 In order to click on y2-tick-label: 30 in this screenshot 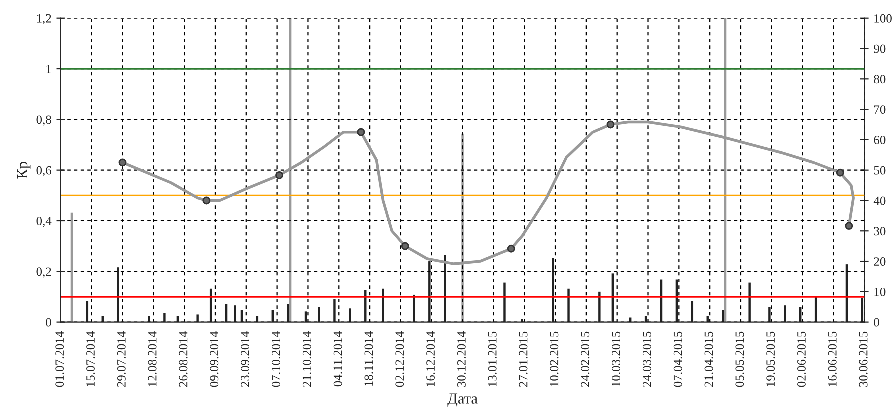, I will do `click(880, 231)`.